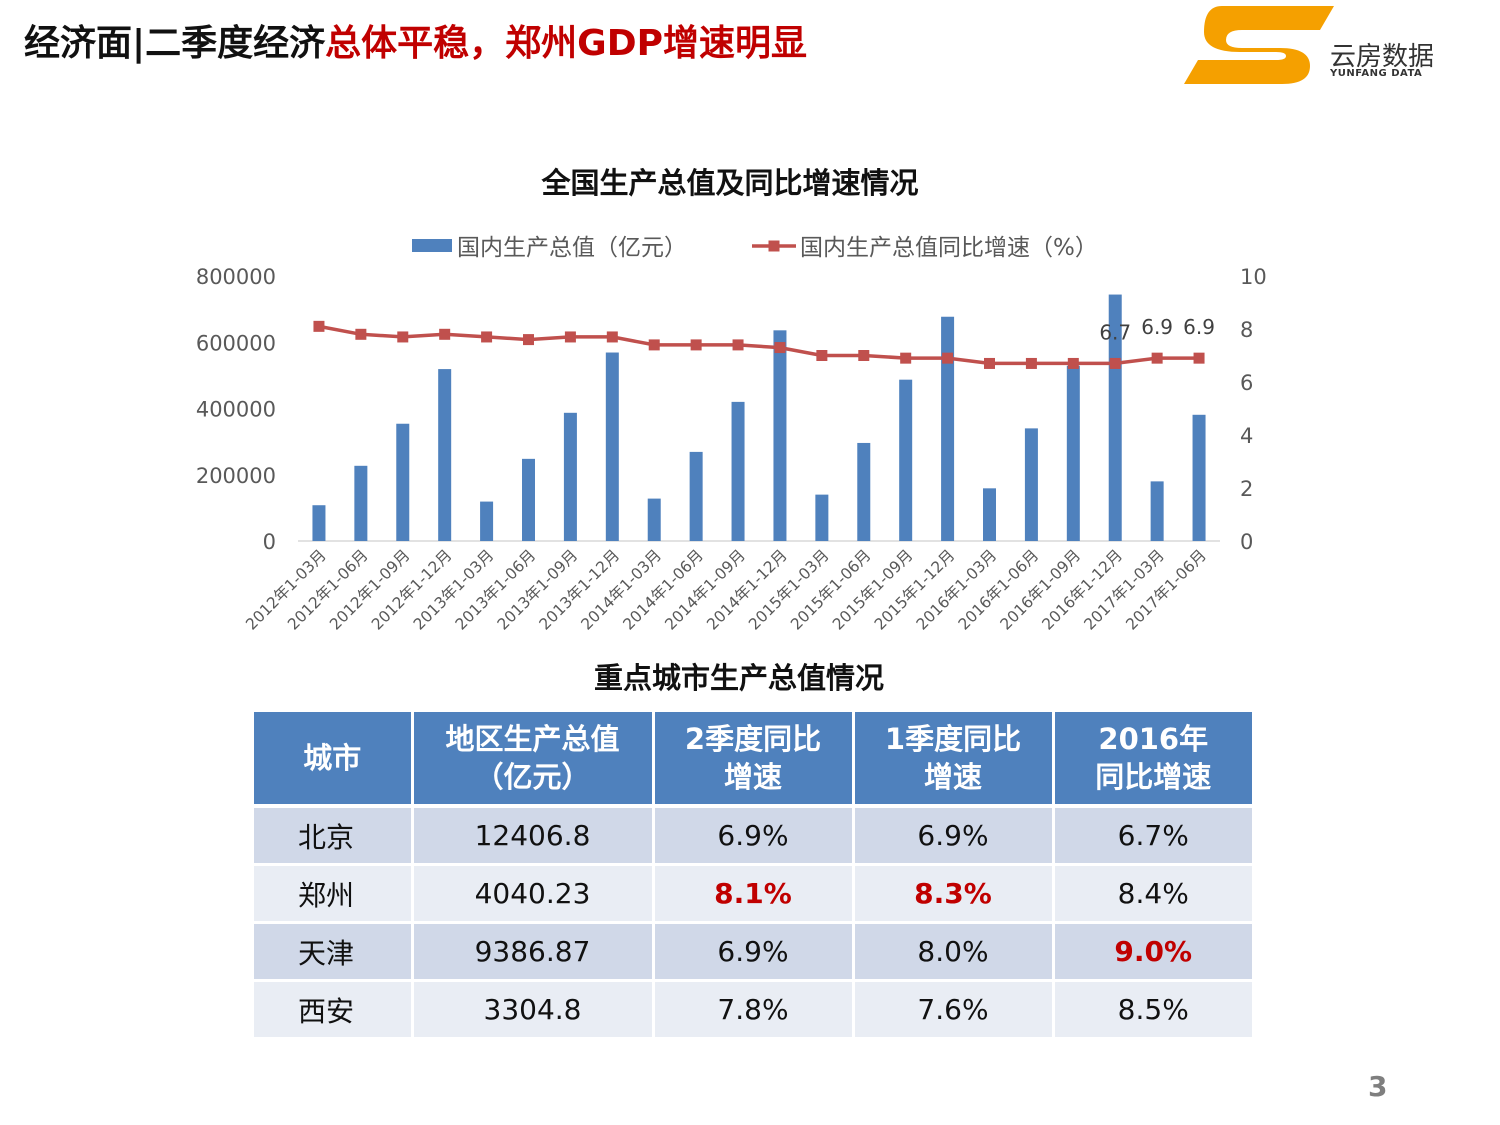  I want to click on cell-q1: 8.3%, so click(954, 894).